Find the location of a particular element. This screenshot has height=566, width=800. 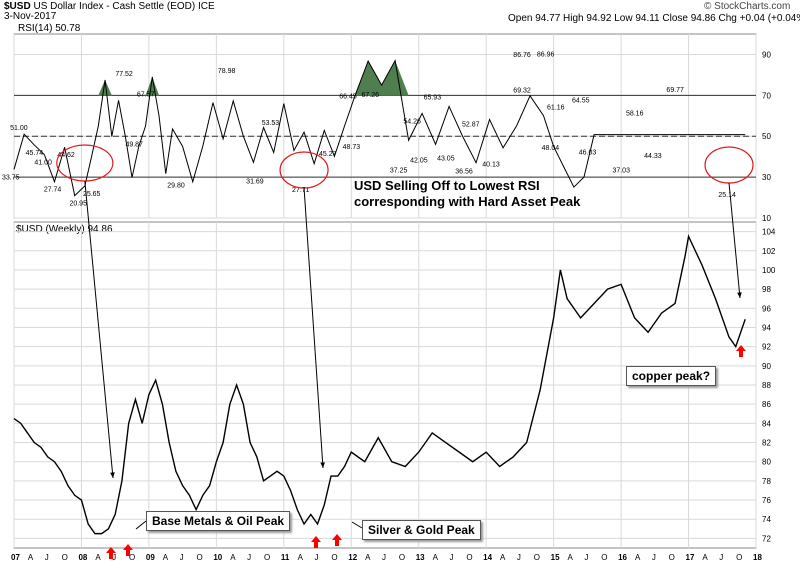

ticker-symbol: $USD is located at coordinates (17, 6).